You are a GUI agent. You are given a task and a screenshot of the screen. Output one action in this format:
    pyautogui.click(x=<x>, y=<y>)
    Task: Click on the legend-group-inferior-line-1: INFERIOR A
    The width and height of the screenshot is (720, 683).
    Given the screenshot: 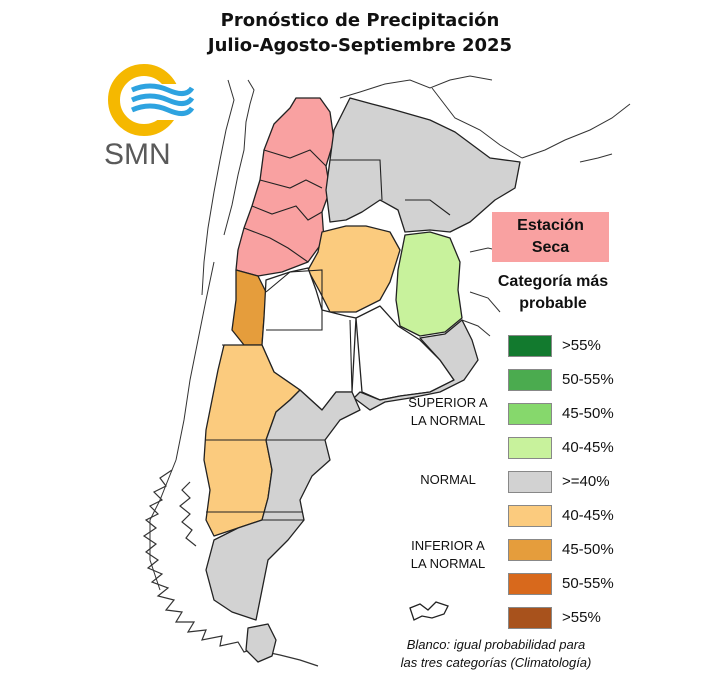 What is the action you would take?
    pyautogui.click(x=448, y=545)
    